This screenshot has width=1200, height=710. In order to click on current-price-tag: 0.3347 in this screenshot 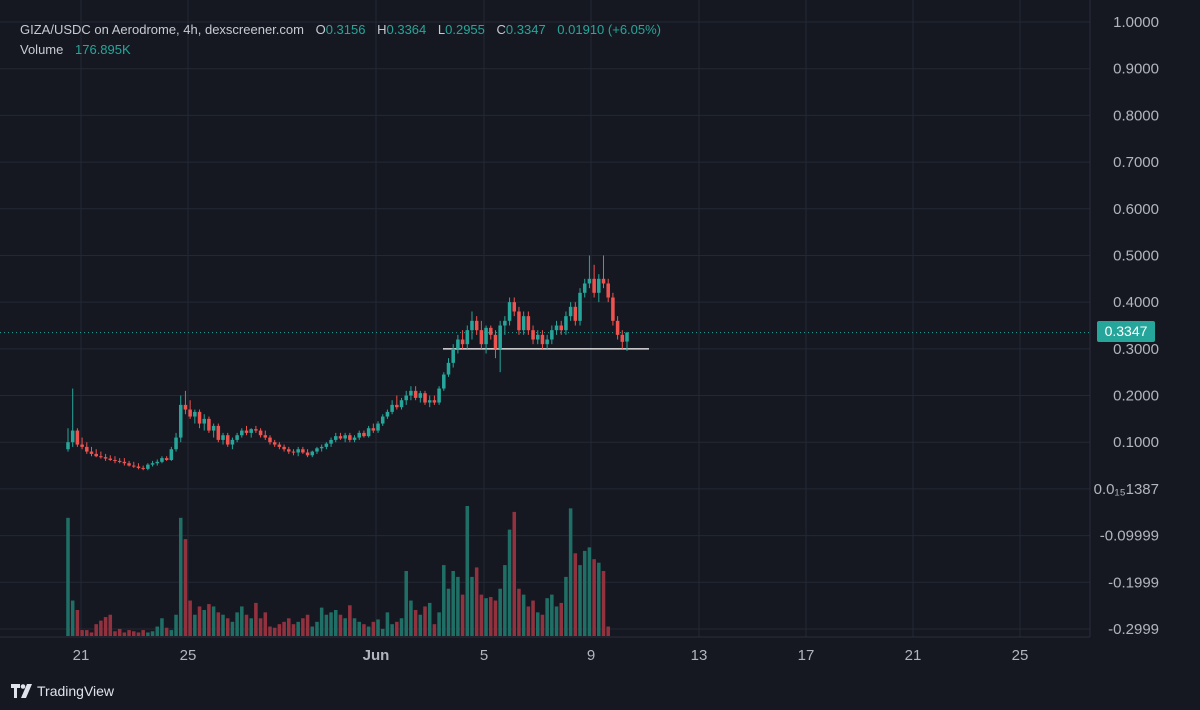, I will do `click(1126, 331)`.